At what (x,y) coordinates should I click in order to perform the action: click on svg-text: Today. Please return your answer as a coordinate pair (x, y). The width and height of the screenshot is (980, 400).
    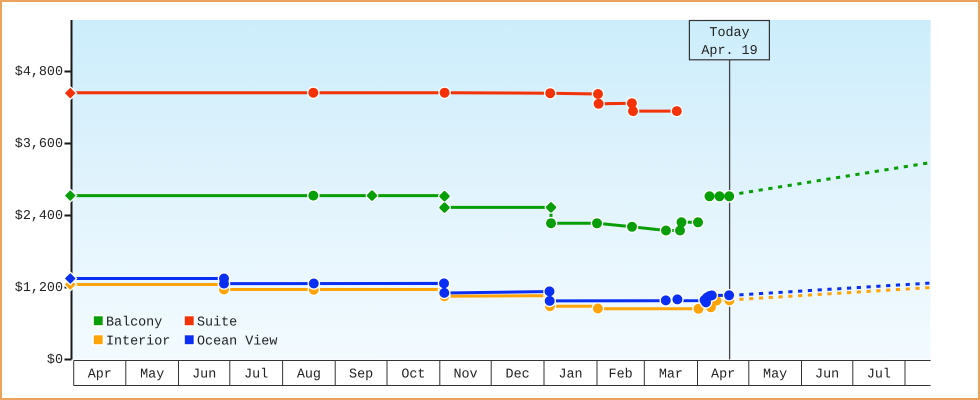
    Looking at the image, I should click on (729, 33).